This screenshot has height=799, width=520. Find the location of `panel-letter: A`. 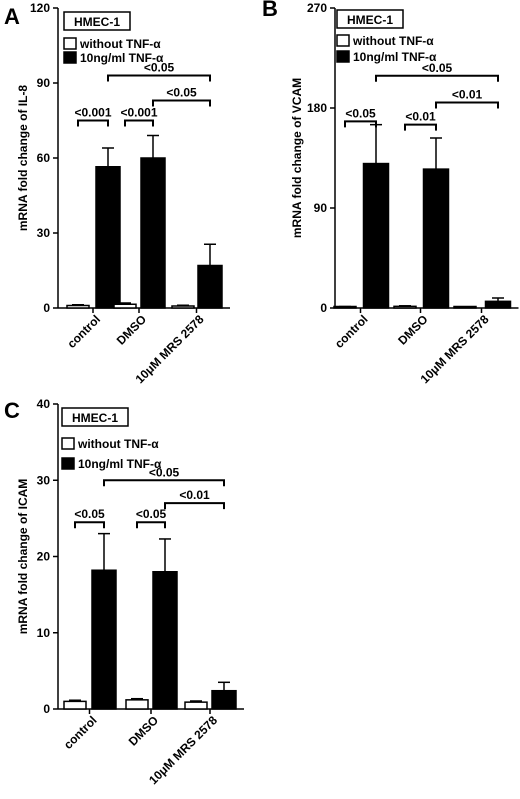

panel-letter: A is located at coordinates (12, 16).